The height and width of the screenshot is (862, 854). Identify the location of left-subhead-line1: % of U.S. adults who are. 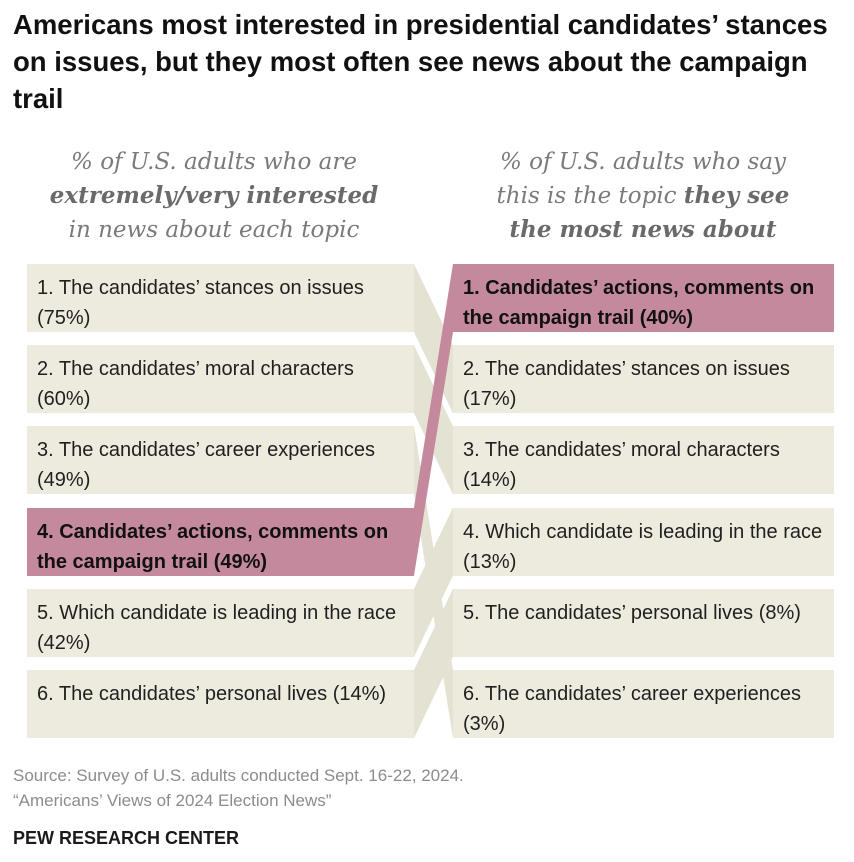
(214, 162).